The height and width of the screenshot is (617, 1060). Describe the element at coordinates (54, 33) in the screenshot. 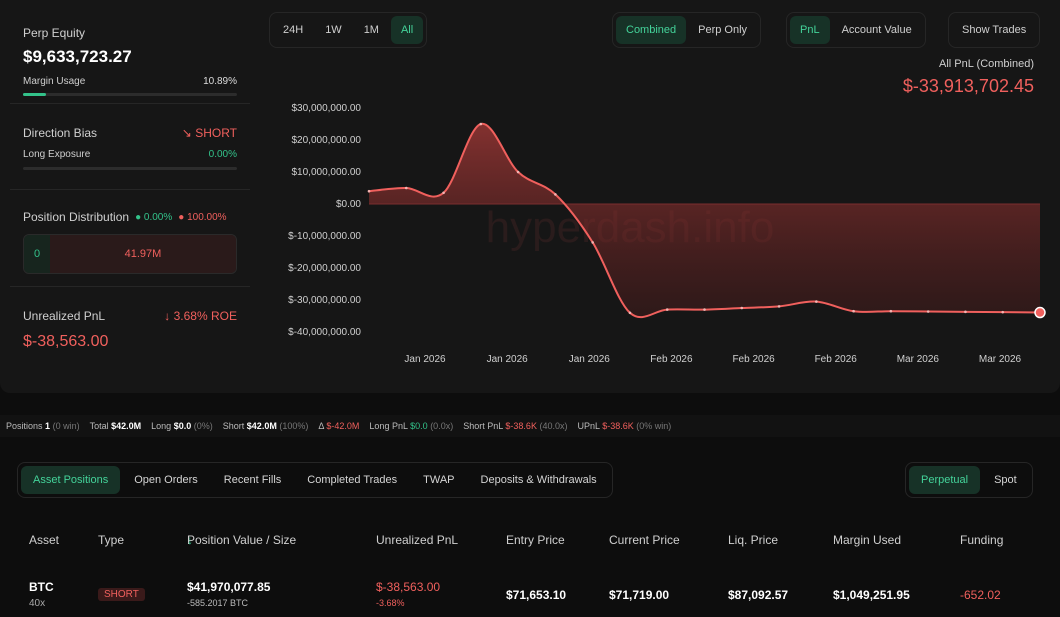

I see `equity-label: Perp Equity` at that location.